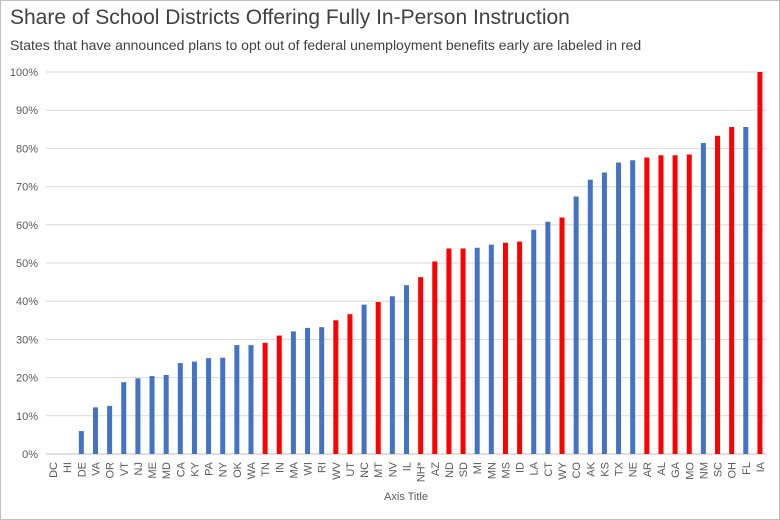  I want to click on x-tick-label: MI, so click(478, 468).